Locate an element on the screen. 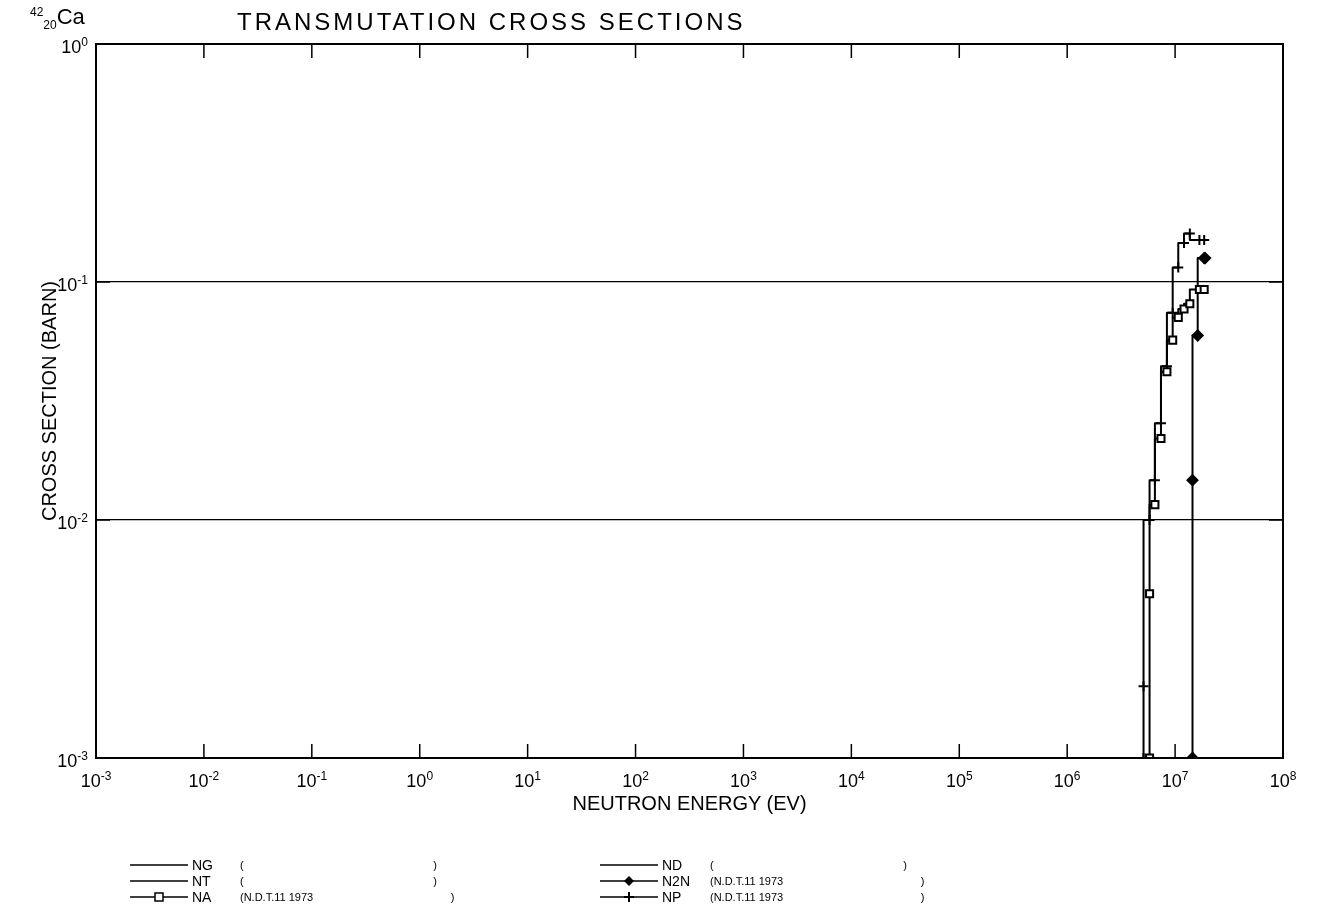  x-tick-label: 10$^{0}$ is located at coordinates (420, 779).